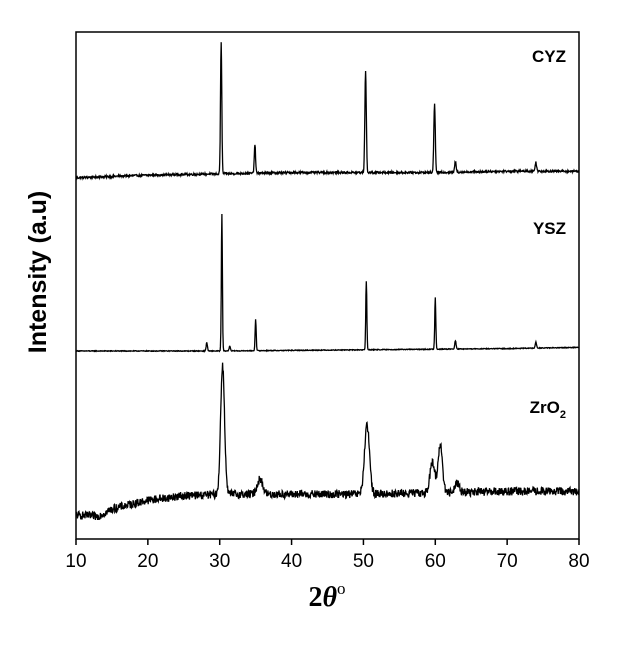 The width and height of the screenshot is (621, 651). Describe the element at coordinates (507, 561) in the screenshot. I see `x-tick-label: 70` at that location.